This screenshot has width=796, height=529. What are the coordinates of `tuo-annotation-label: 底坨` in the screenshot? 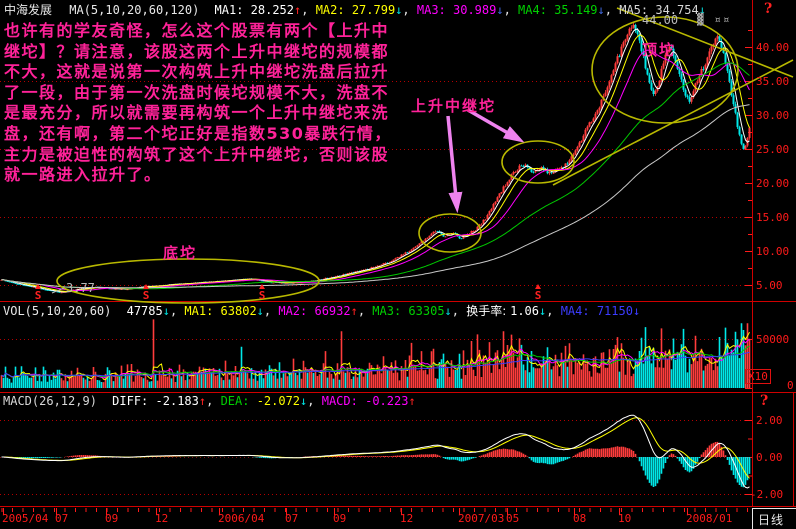 It's located at (180, 253).